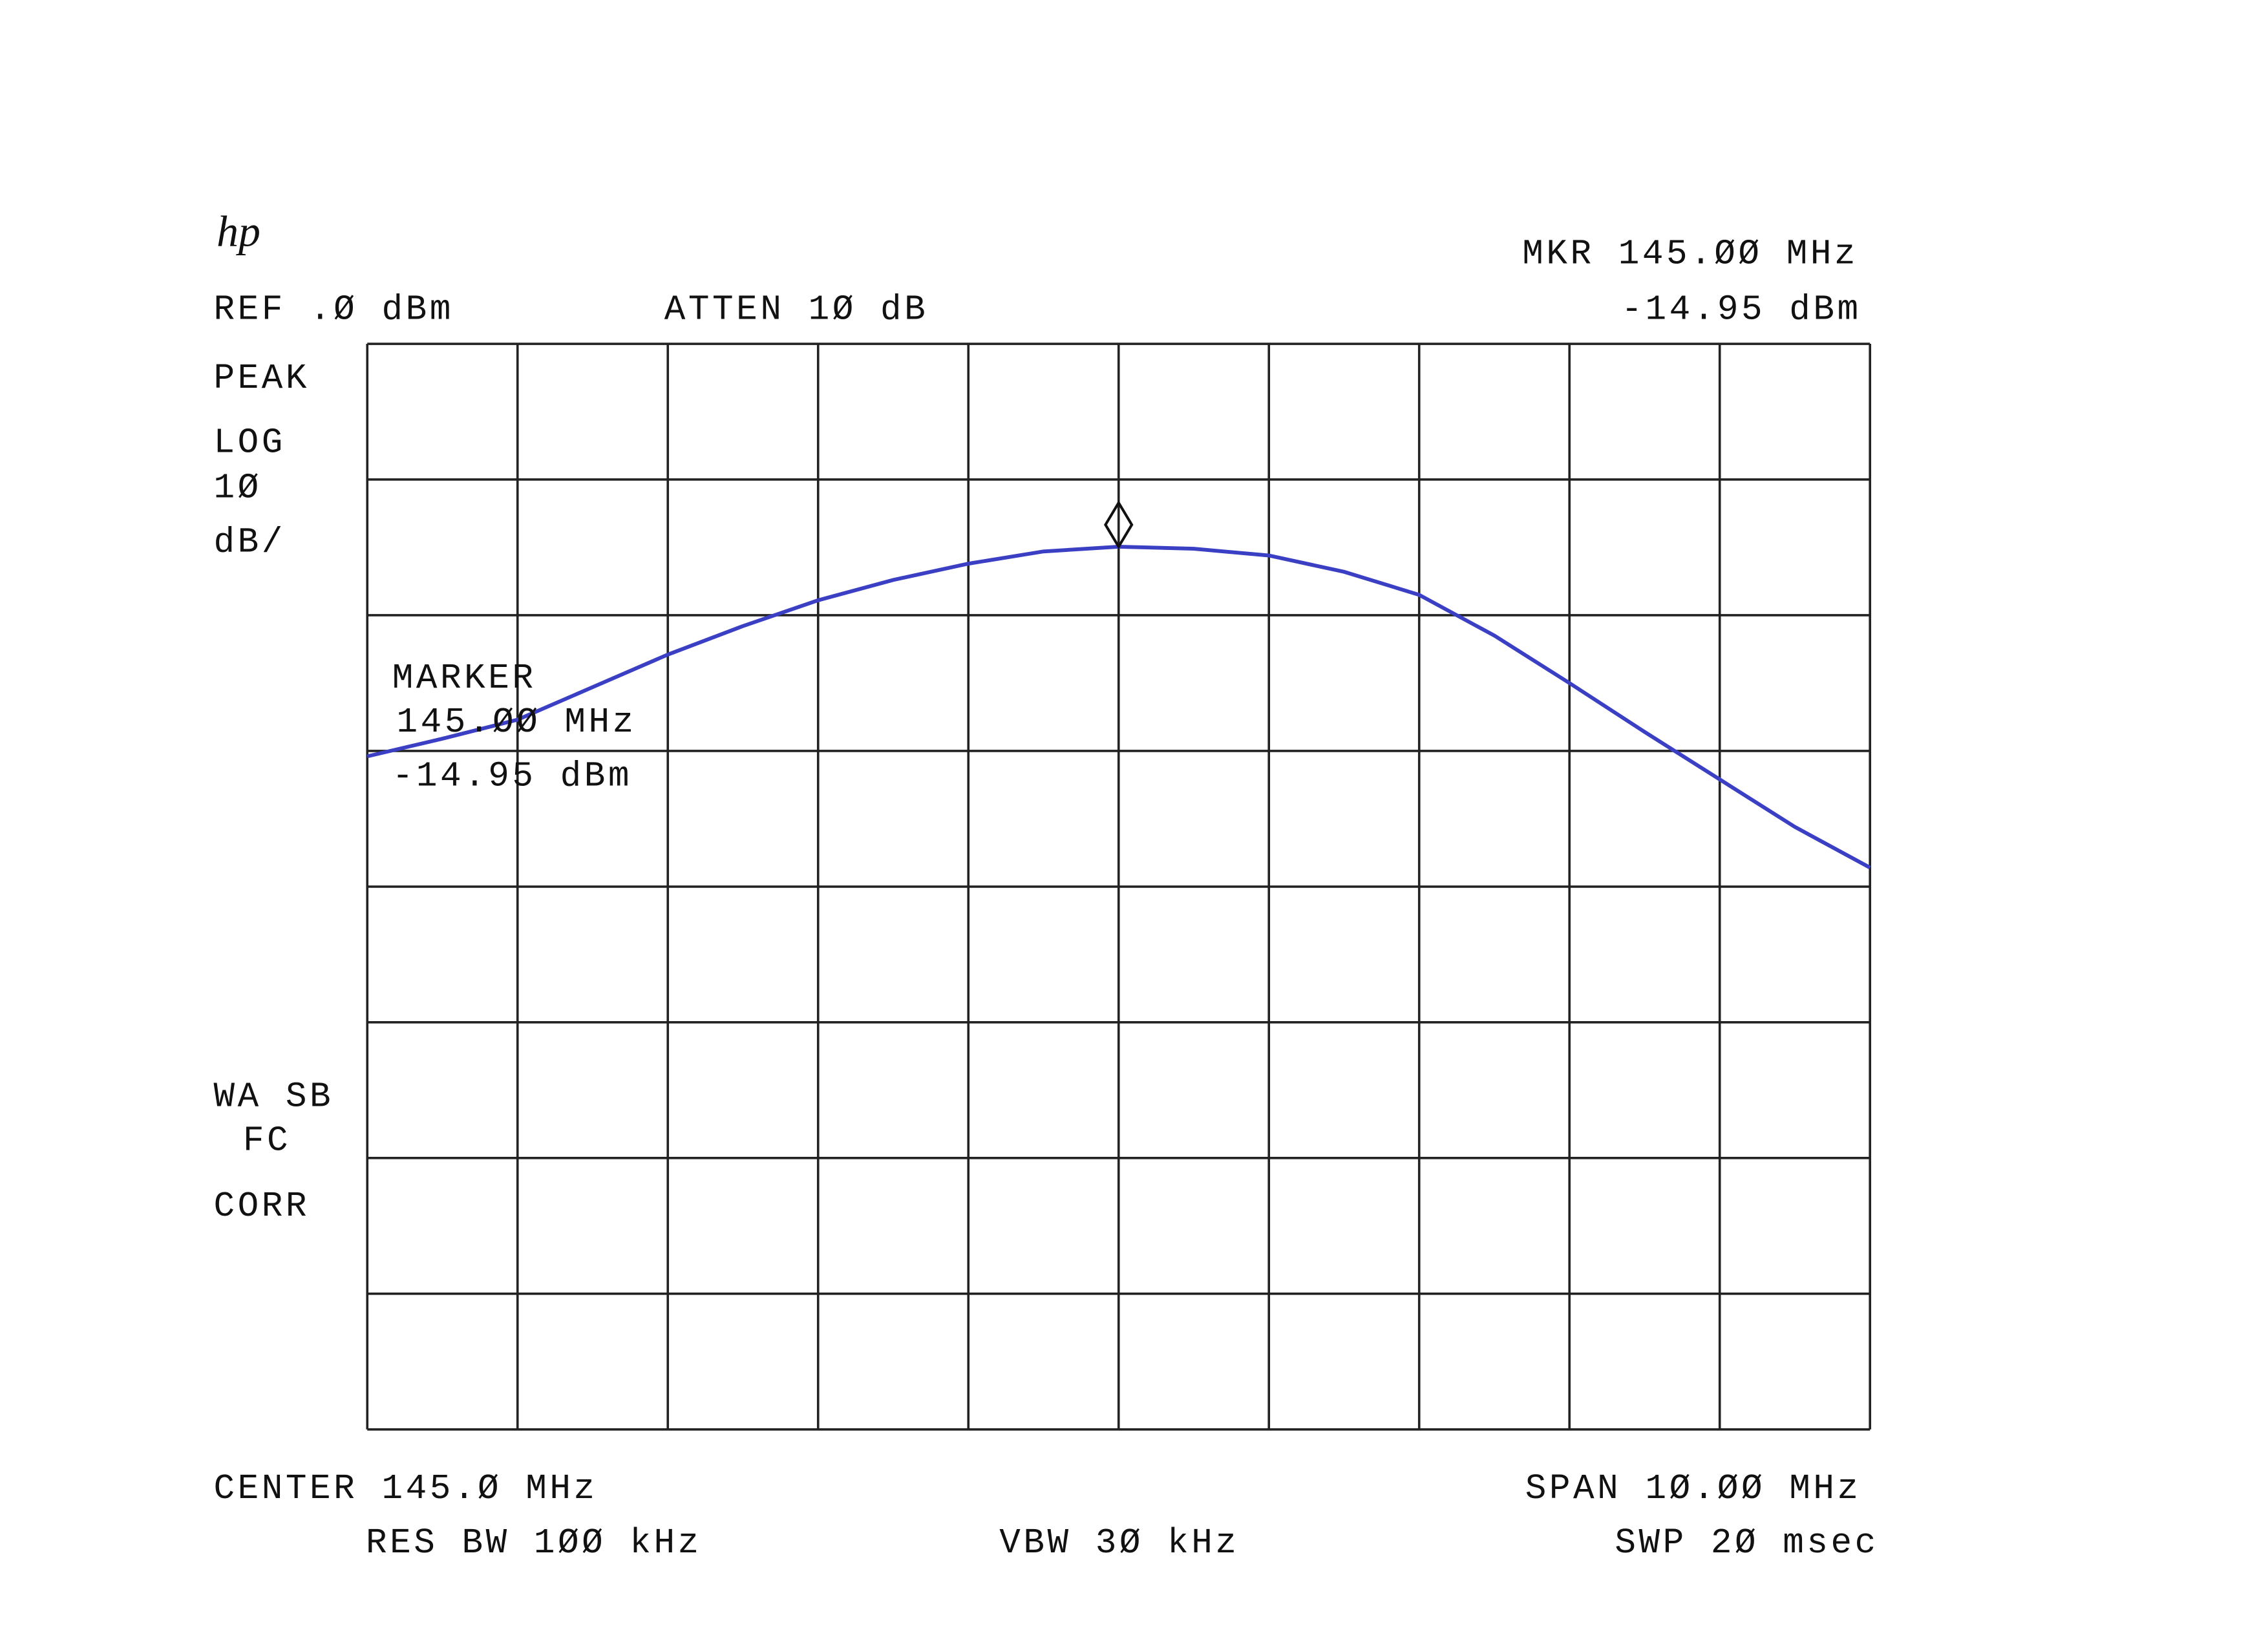  What do you see at coordinates (406, 1489) in the screenshot?
I see `label-center: CENTER 145.Ø MHz` at bounding box center [406, 1489].